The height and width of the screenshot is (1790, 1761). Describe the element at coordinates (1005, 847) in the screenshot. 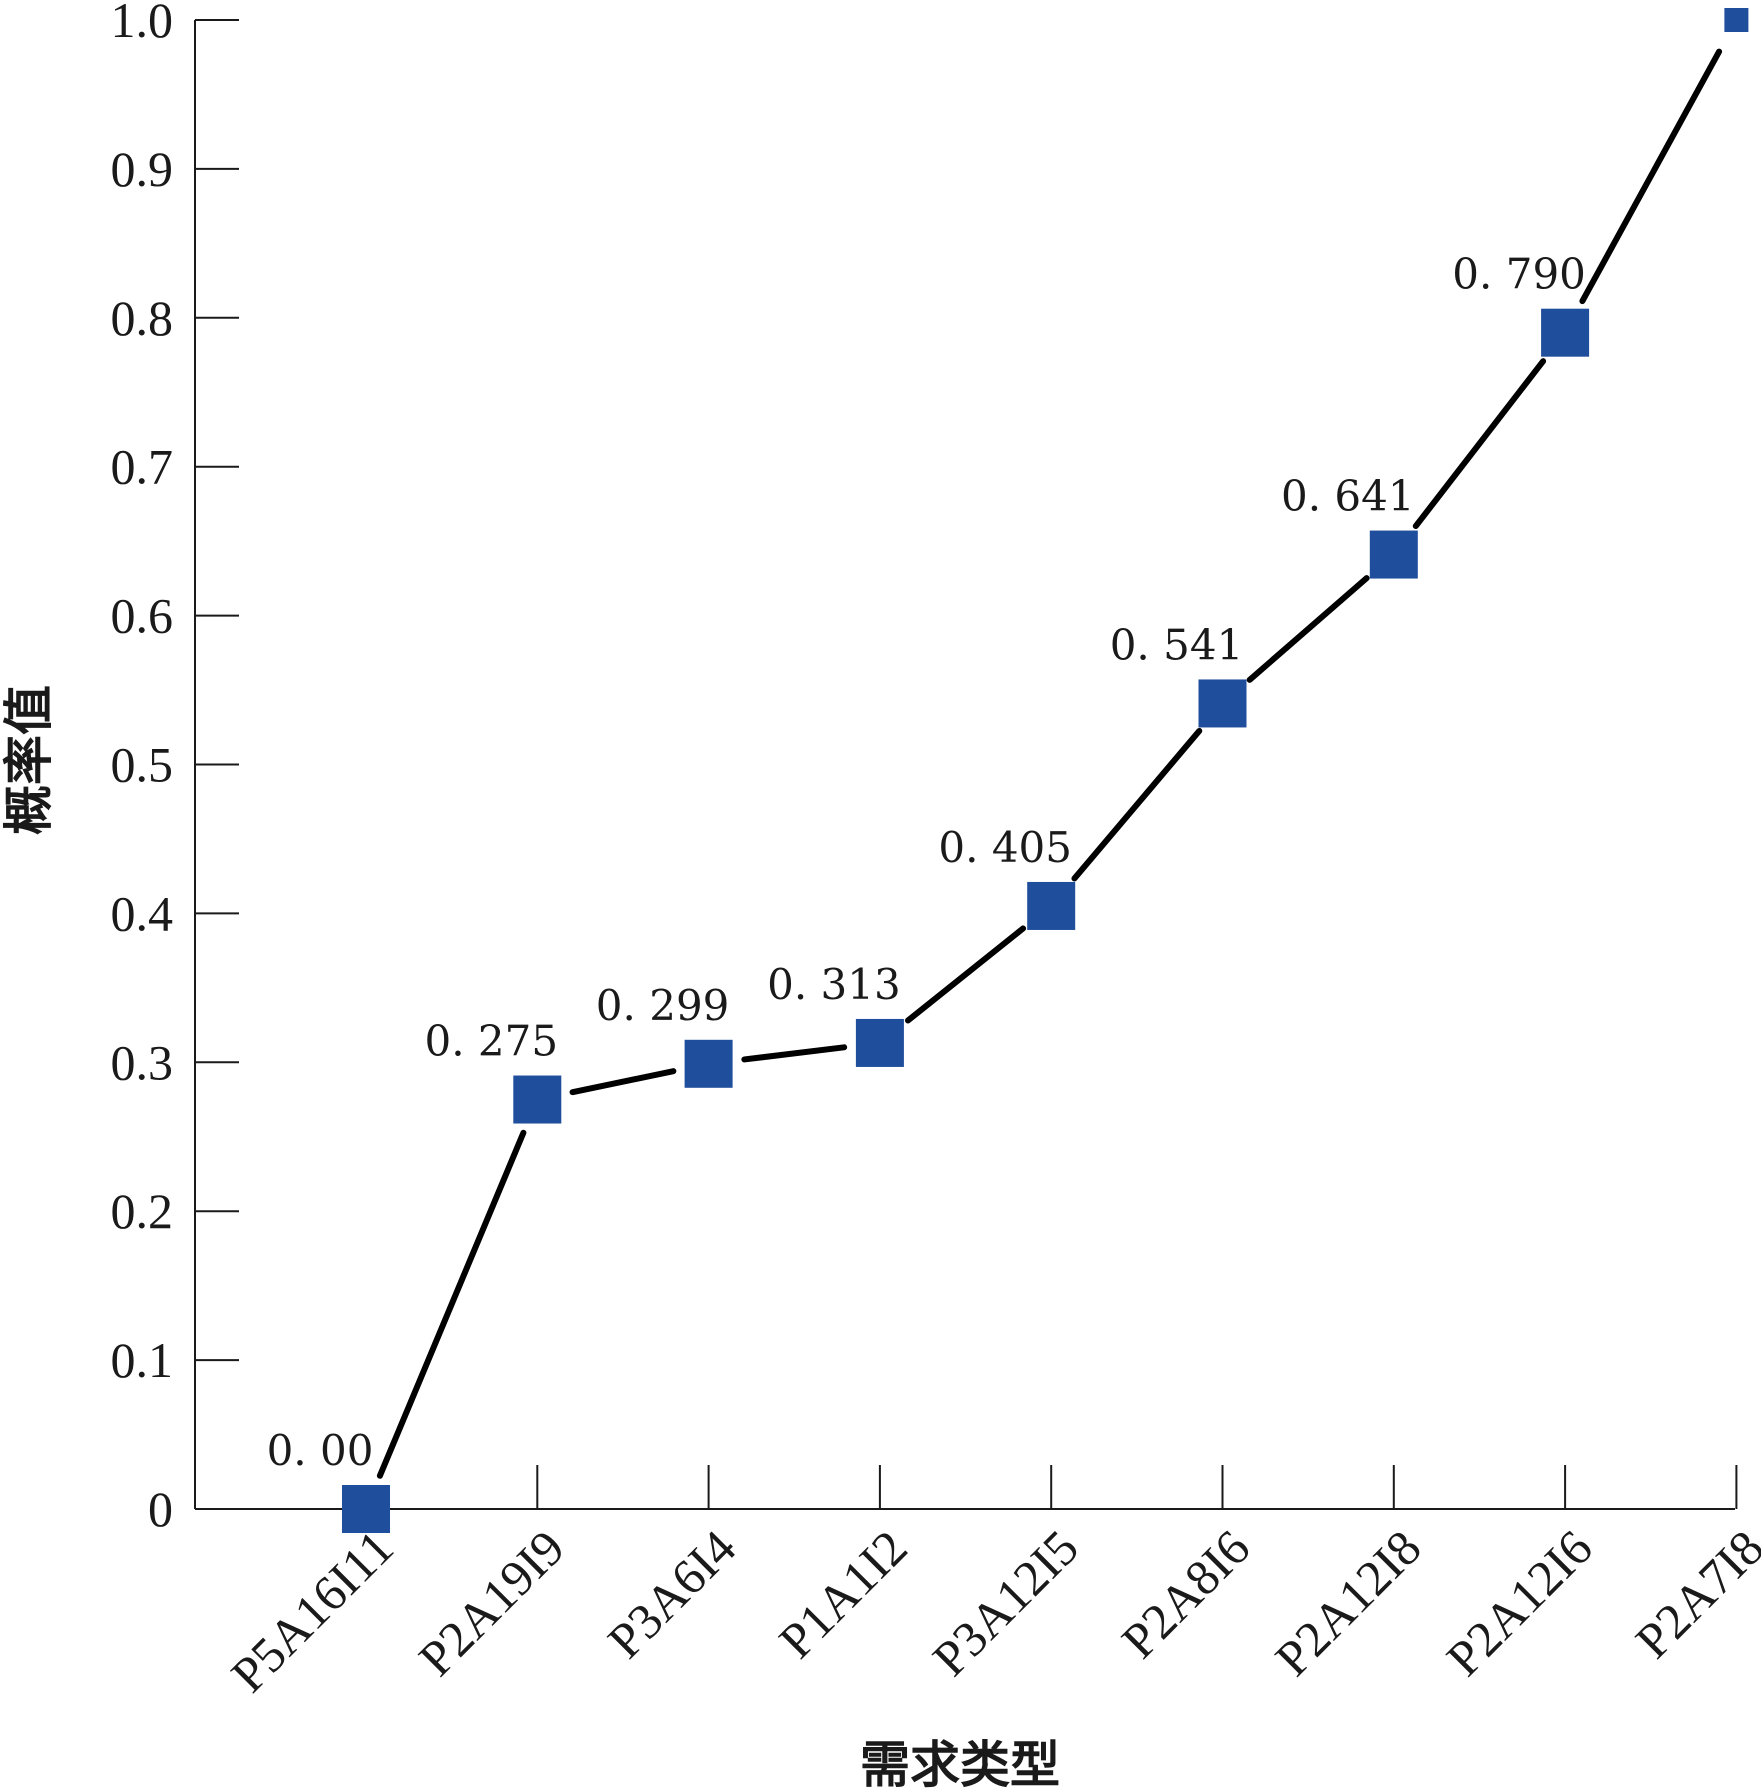

I see `data-value-label: 0. 405` at that location.